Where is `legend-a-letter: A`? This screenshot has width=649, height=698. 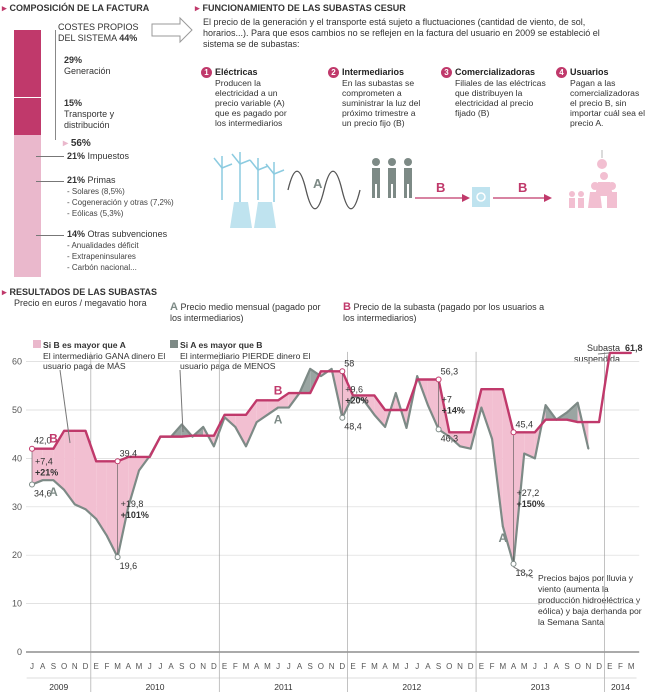 legend-a-letter: A is located at coordinates (174, 307).